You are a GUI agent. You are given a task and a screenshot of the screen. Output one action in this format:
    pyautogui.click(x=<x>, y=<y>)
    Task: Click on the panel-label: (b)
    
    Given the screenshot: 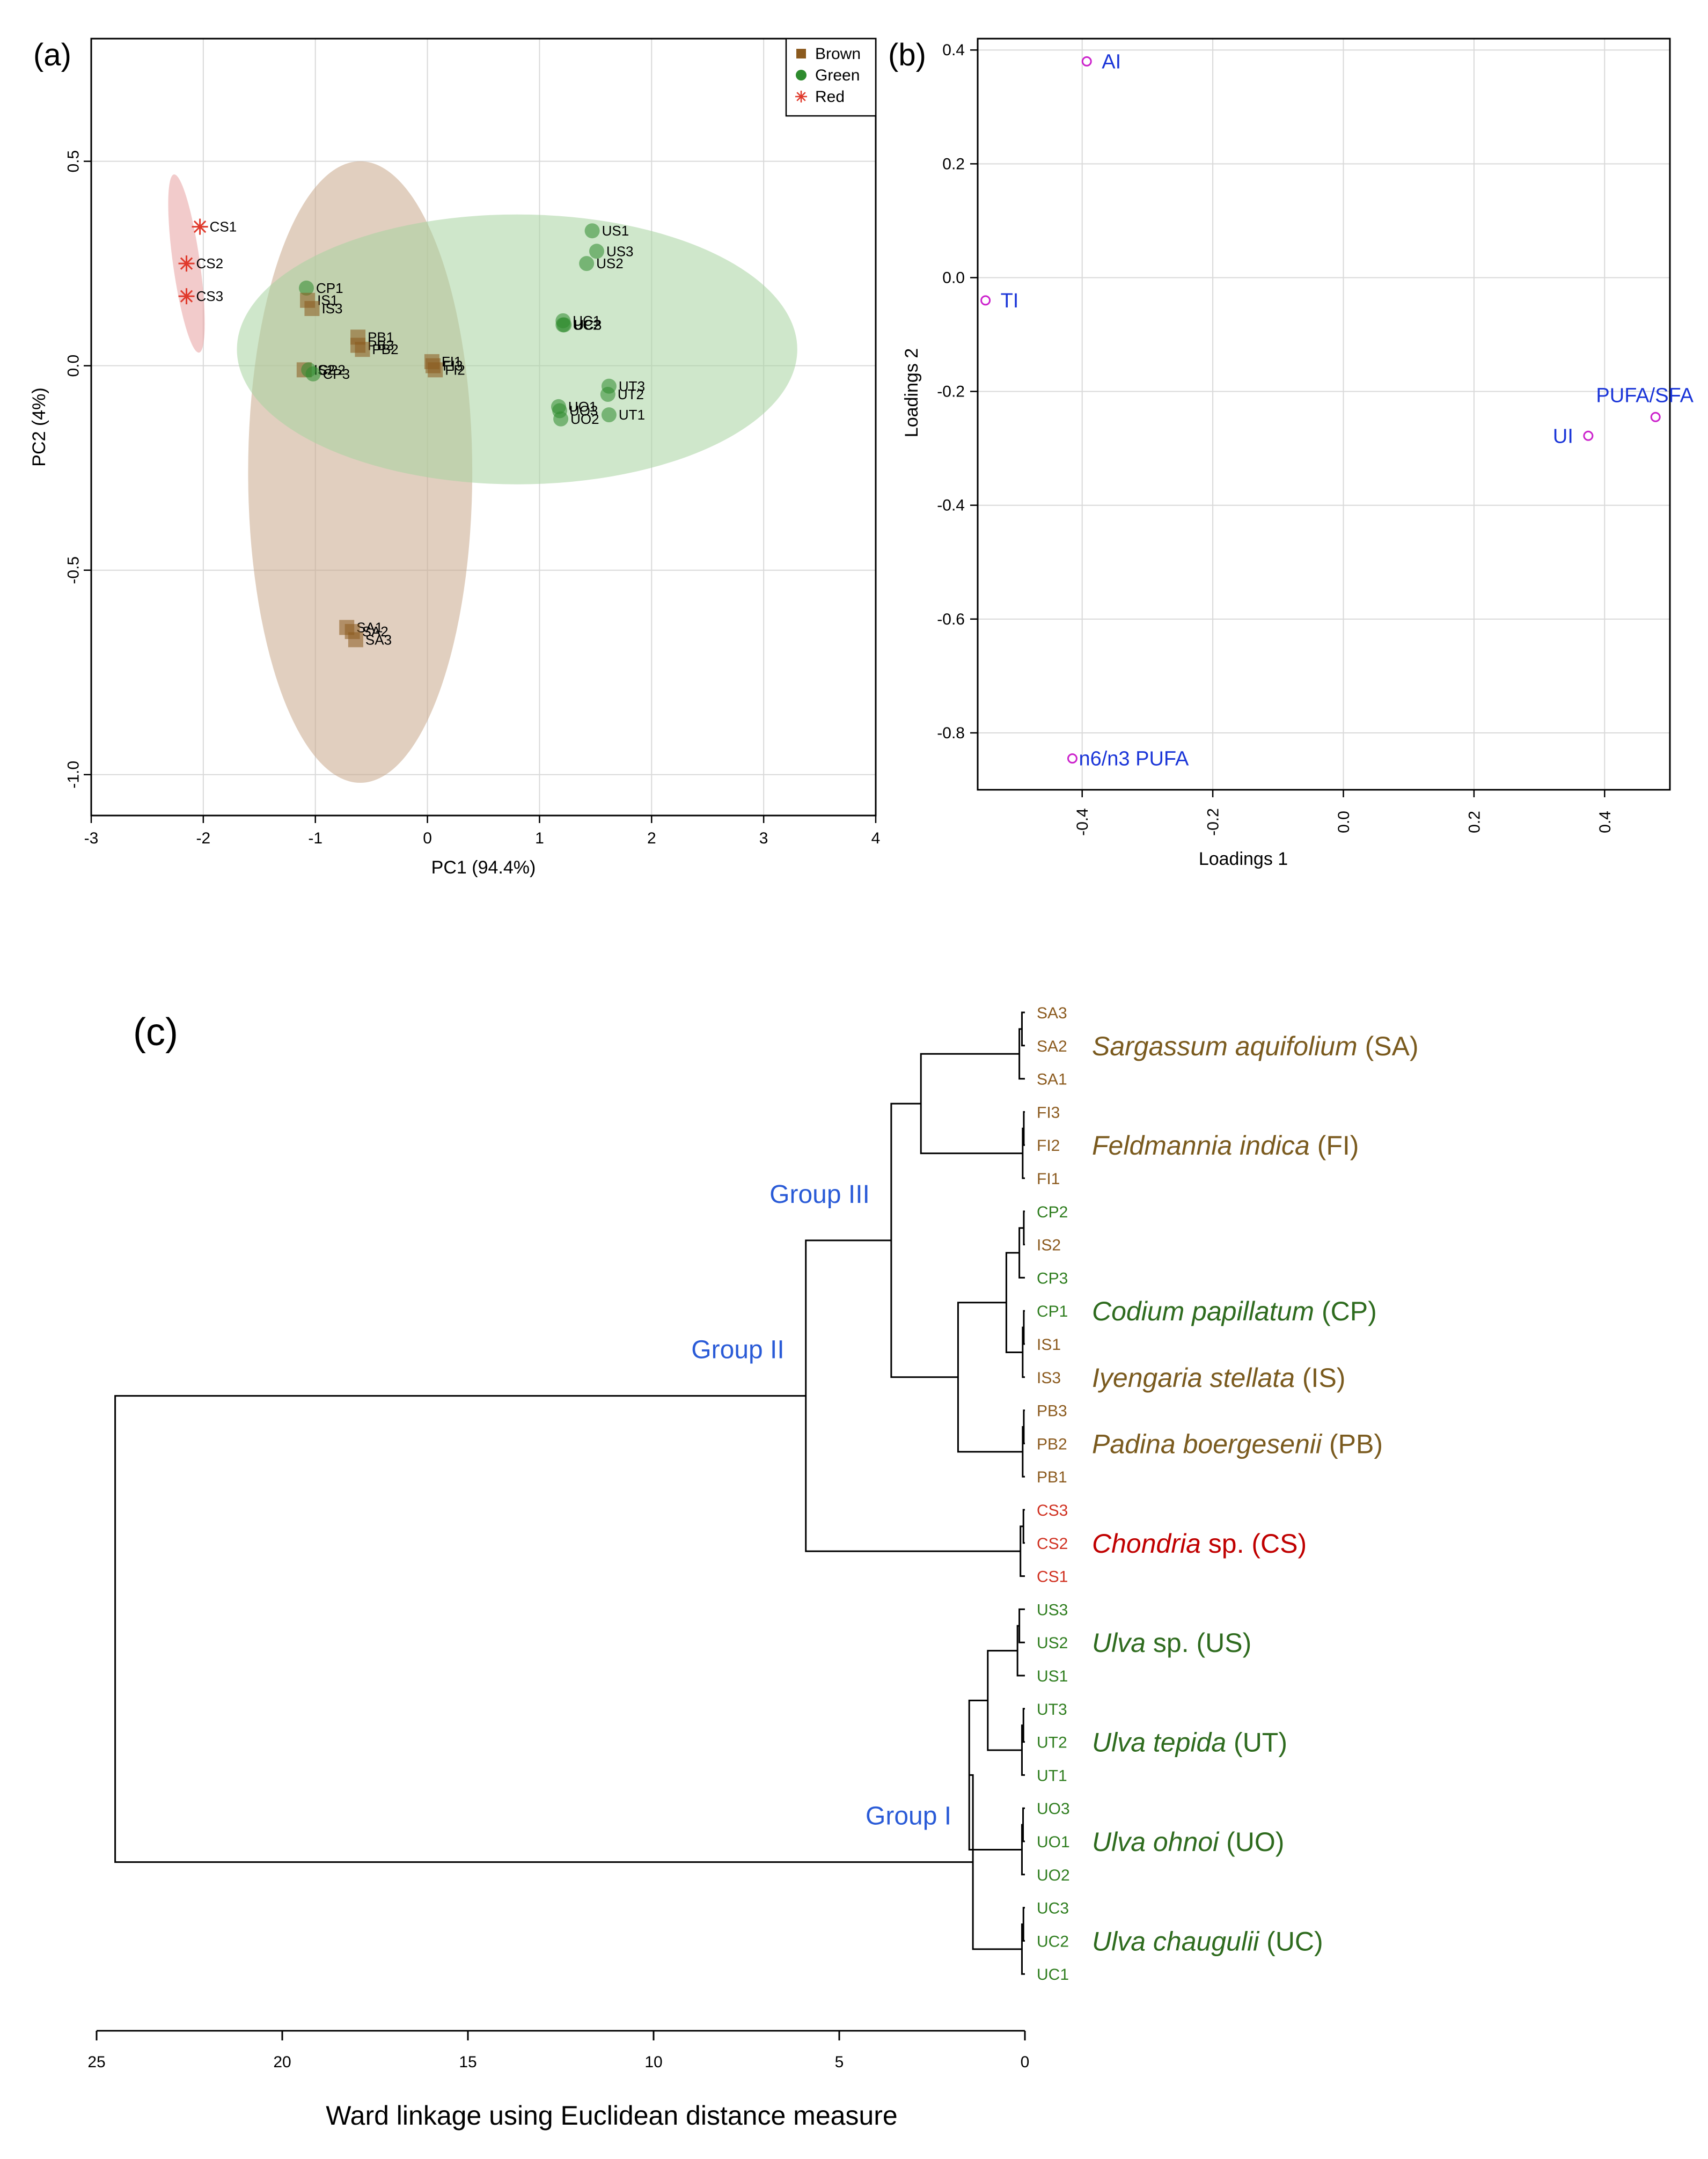 What is the action you would take?
    pyautogui.click(x=907, y=55)
    